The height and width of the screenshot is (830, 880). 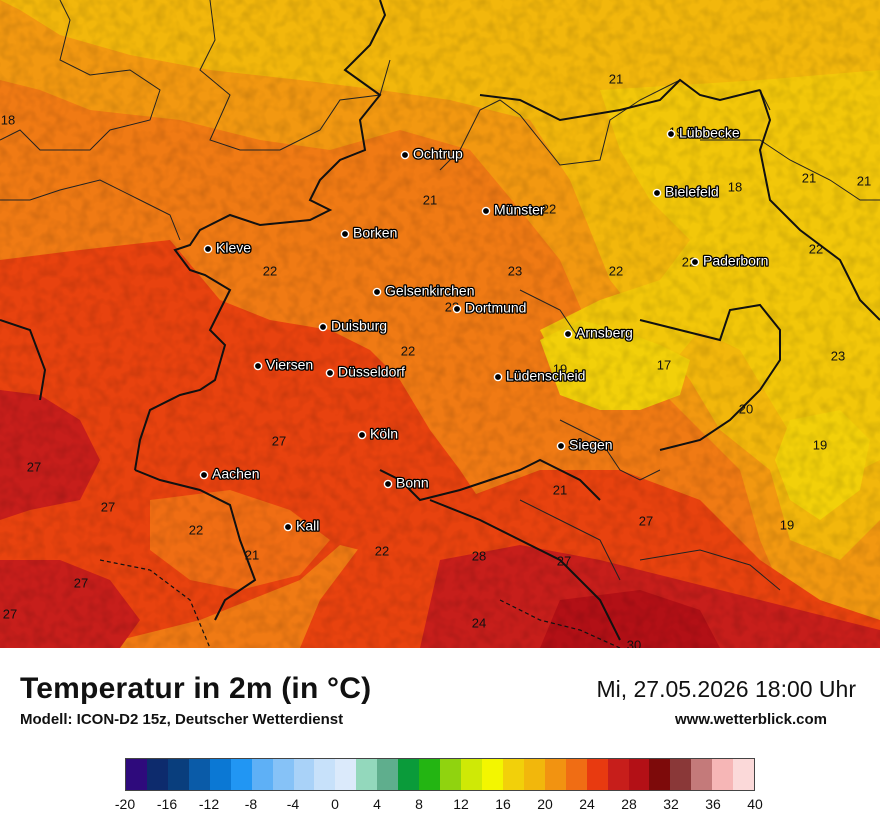 I want to click on colorbar-tick-label: 0, so click(x=335, y=804).